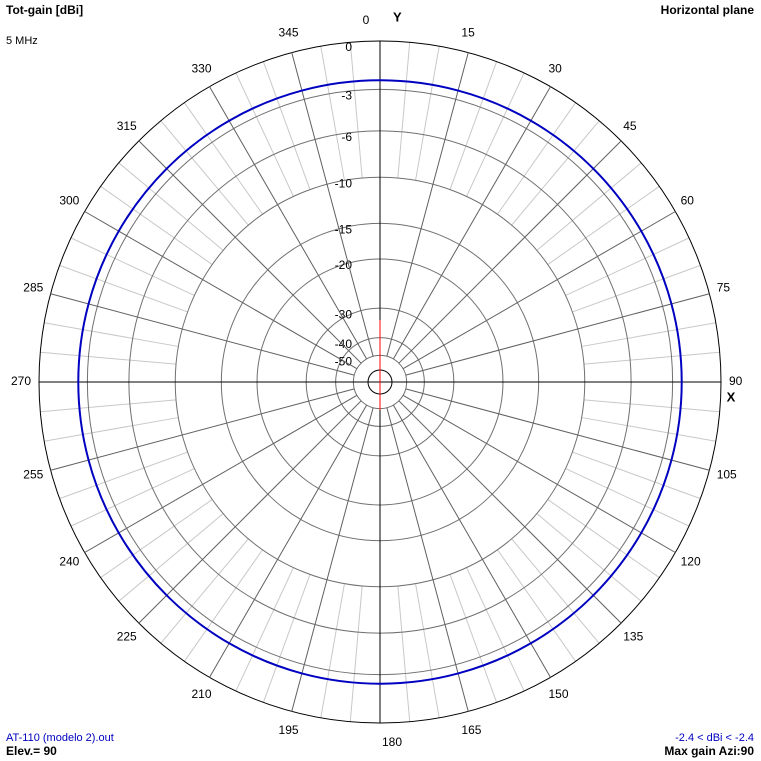  What do you see at coordinates (344, 183) in the screenshot?
I see `r-tick-label: -10` at bounding box center [344, 183].